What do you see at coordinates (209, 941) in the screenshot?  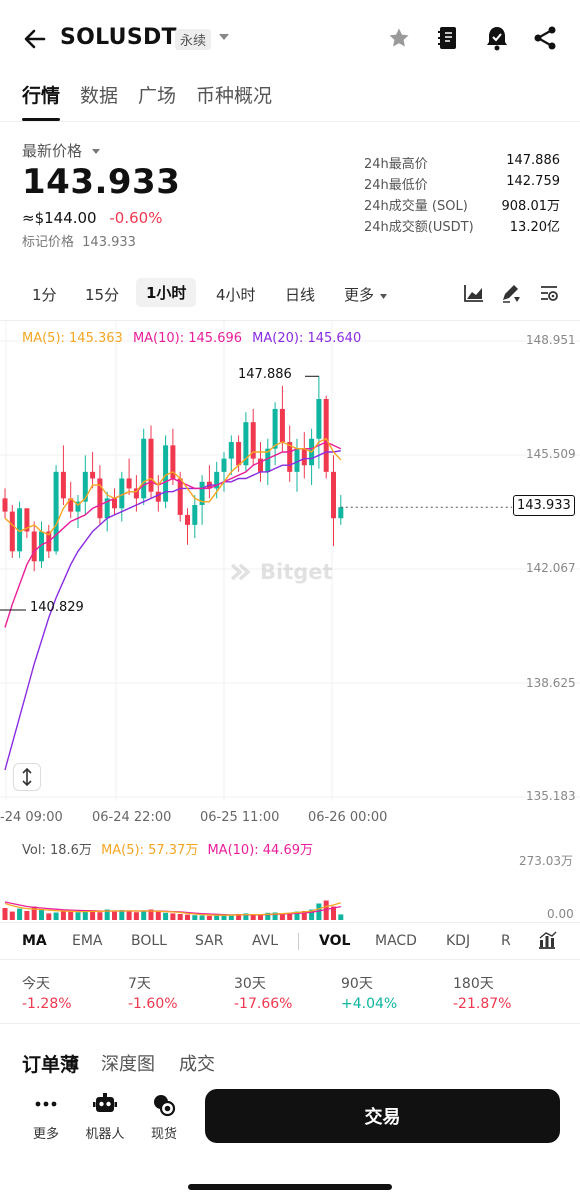 I see `indicator-sar: SAR` at bounding box center [209, 941].